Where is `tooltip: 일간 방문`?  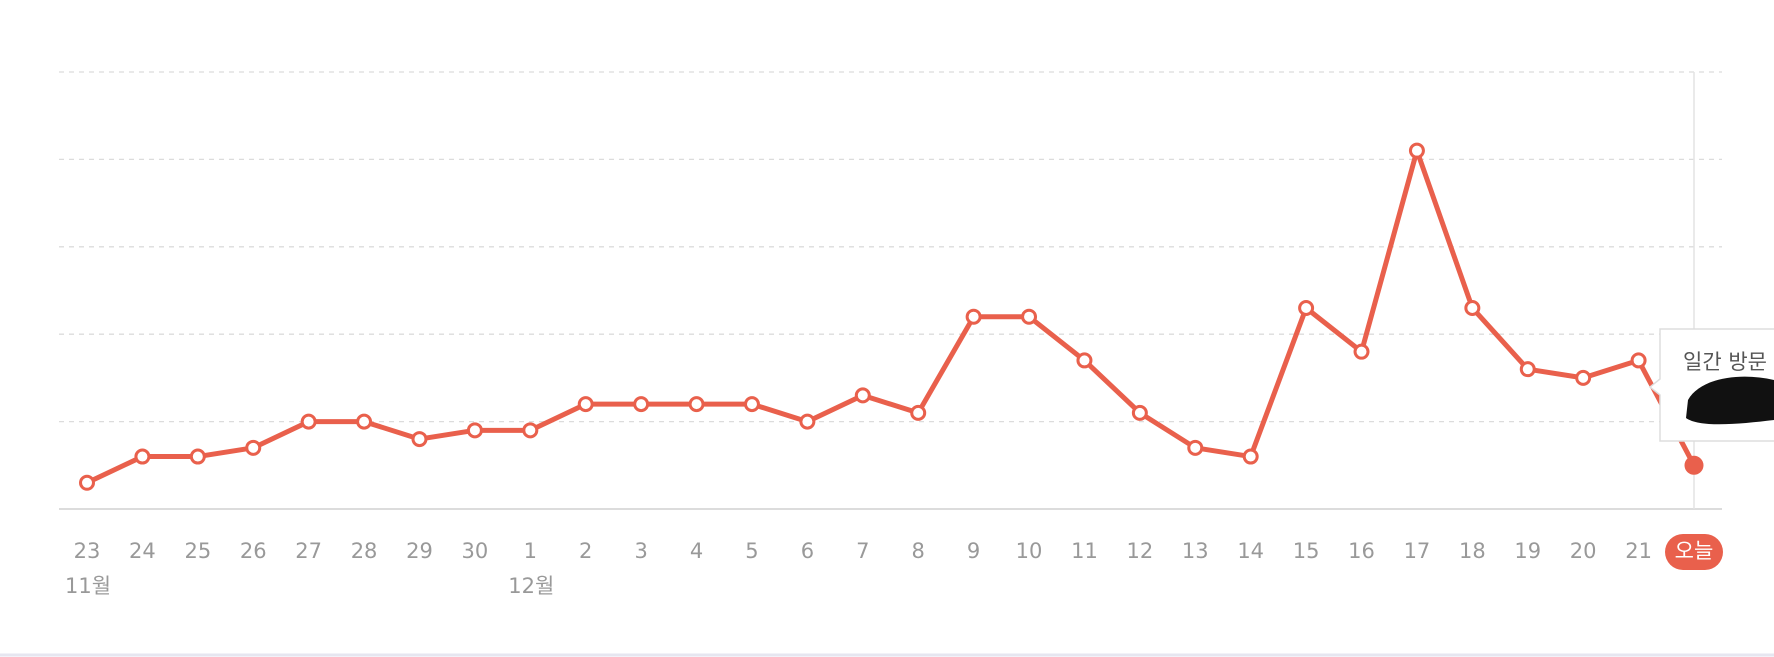
tooltip: 일간 방문 is located at coordinates (1711, 385).